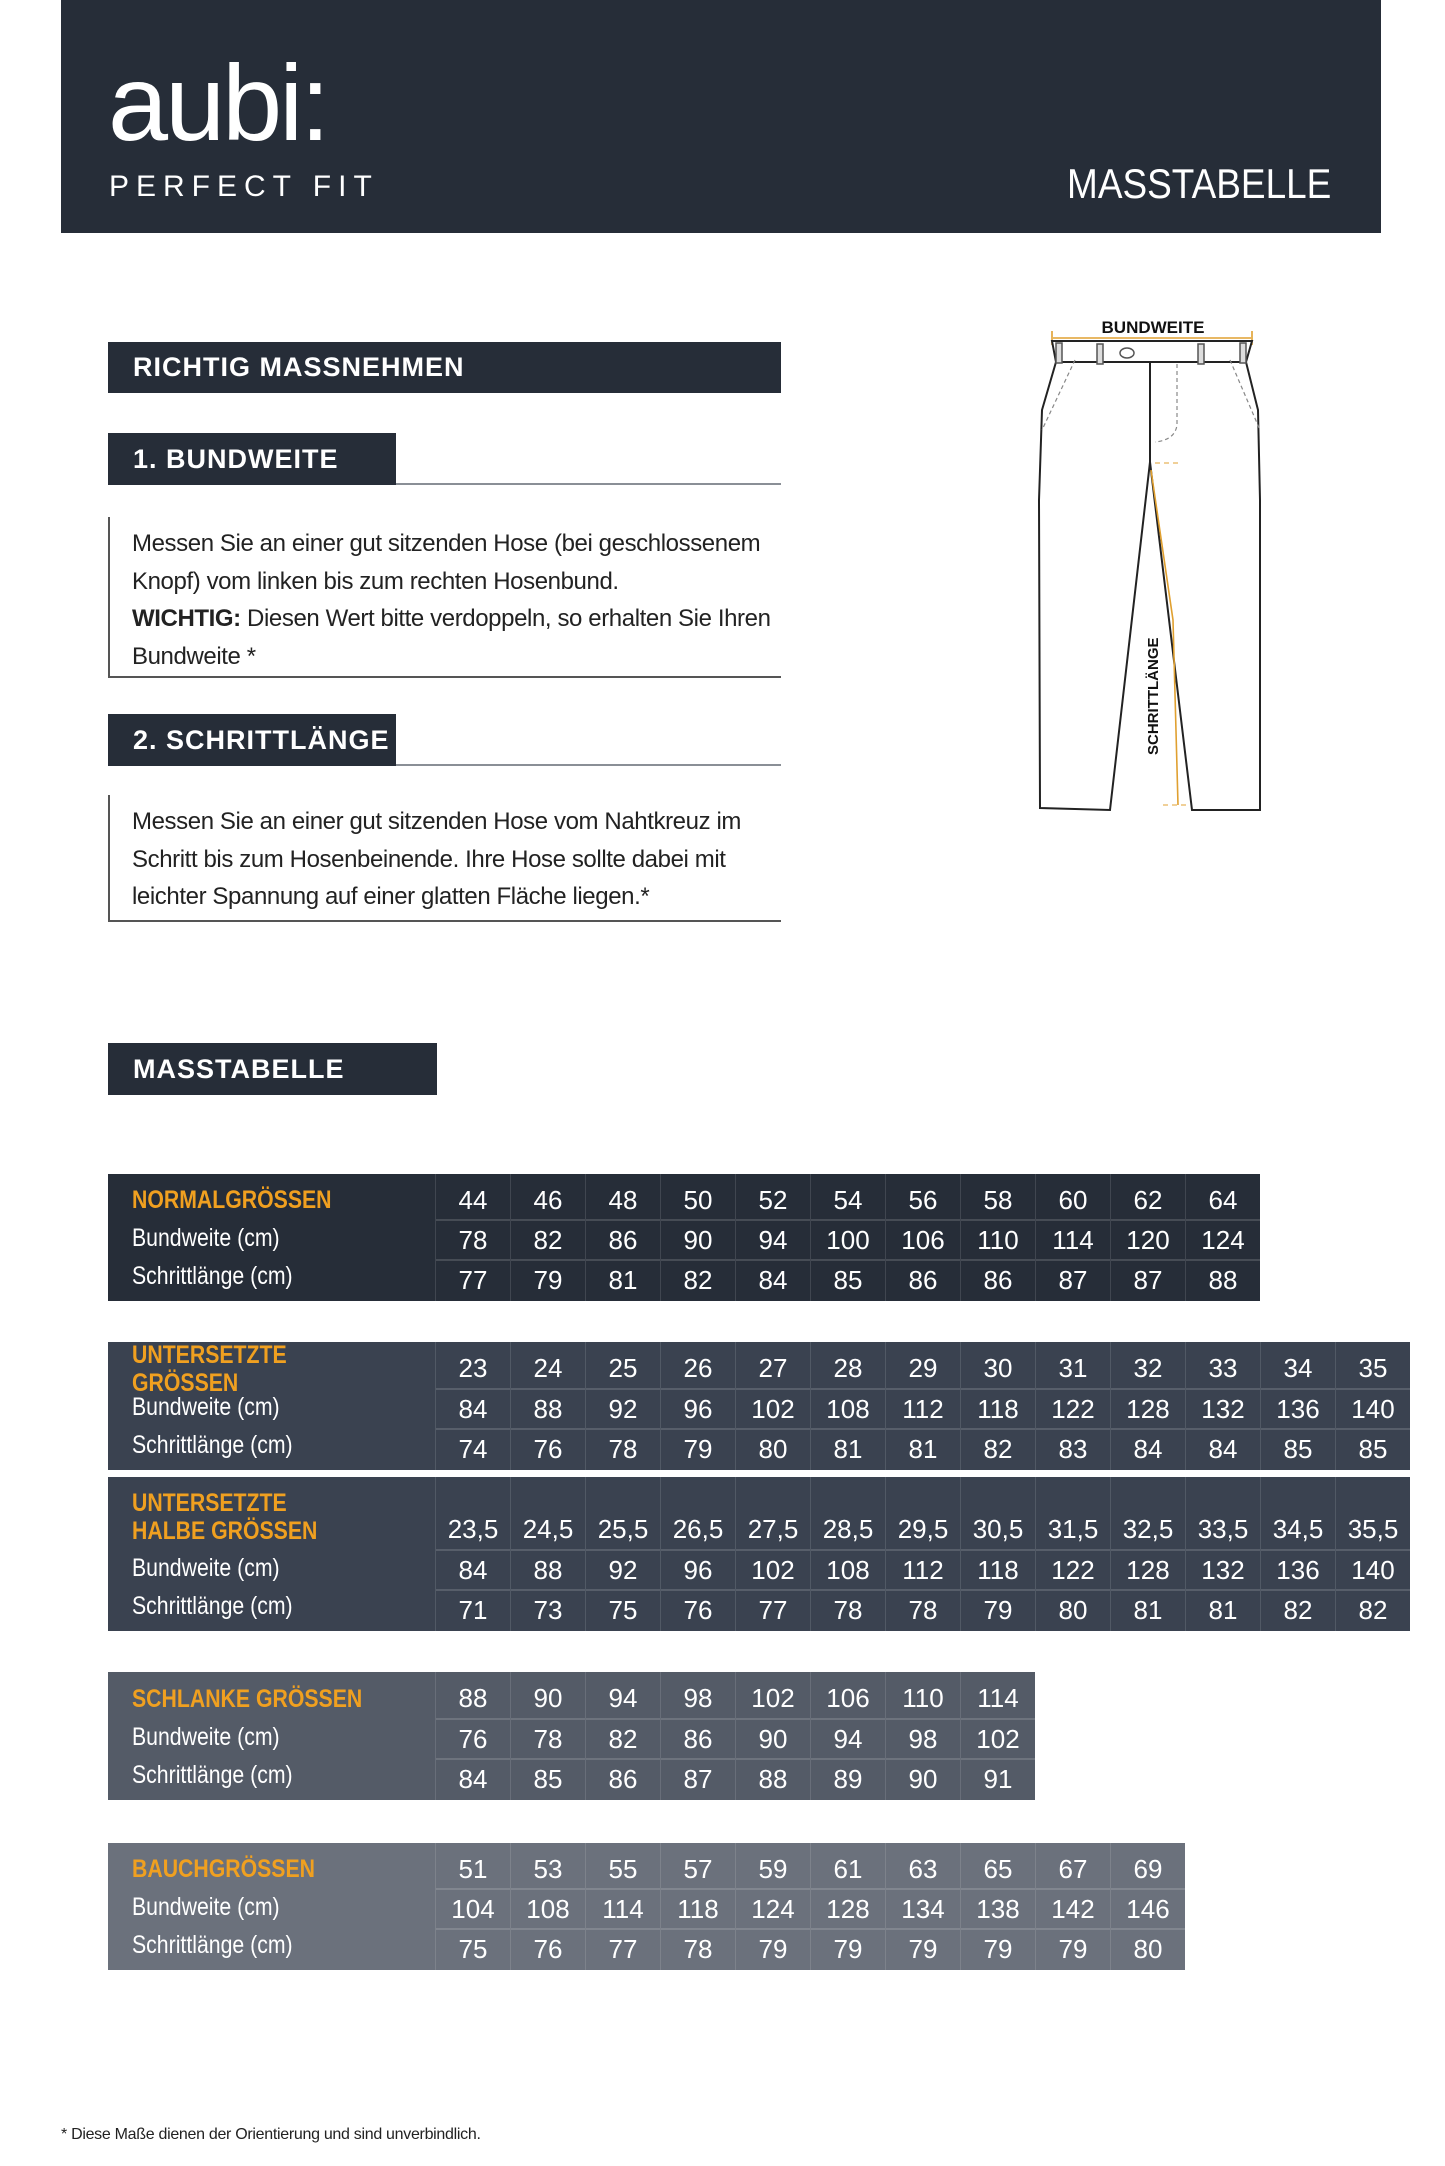 This screenshot has width=1445, height=2166. I want to click on inseam-cell: 90, so click(923, 1778).